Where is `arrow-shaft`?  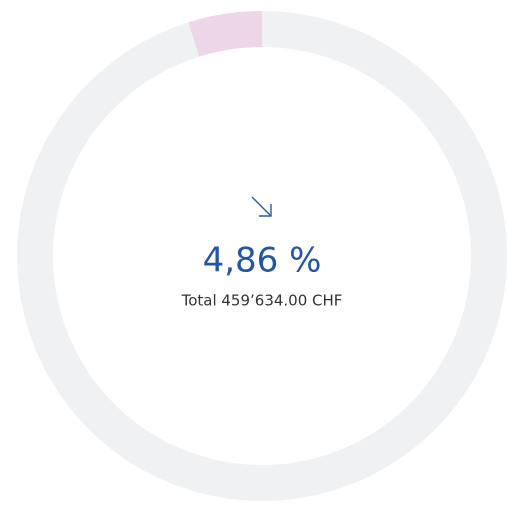
arrow-shaft is located at coordinates (261, 206).